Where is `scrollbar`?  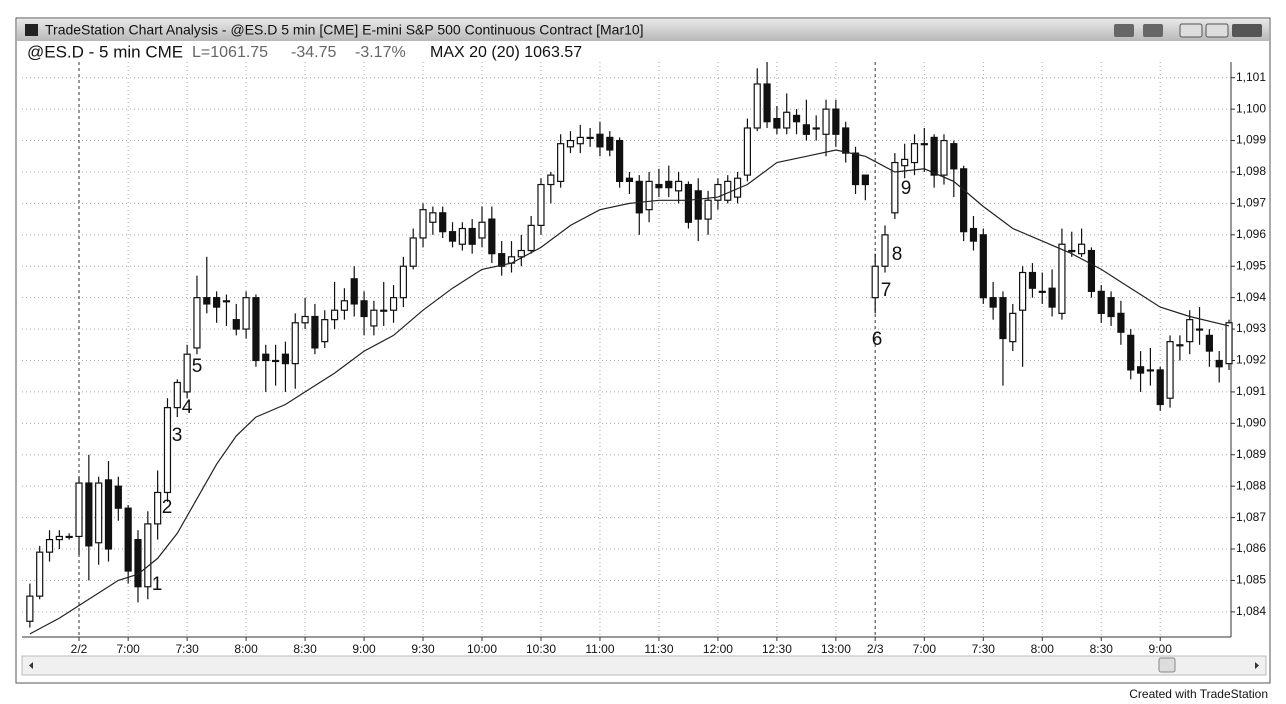 scrollbar is located at coordinates (644, 665).